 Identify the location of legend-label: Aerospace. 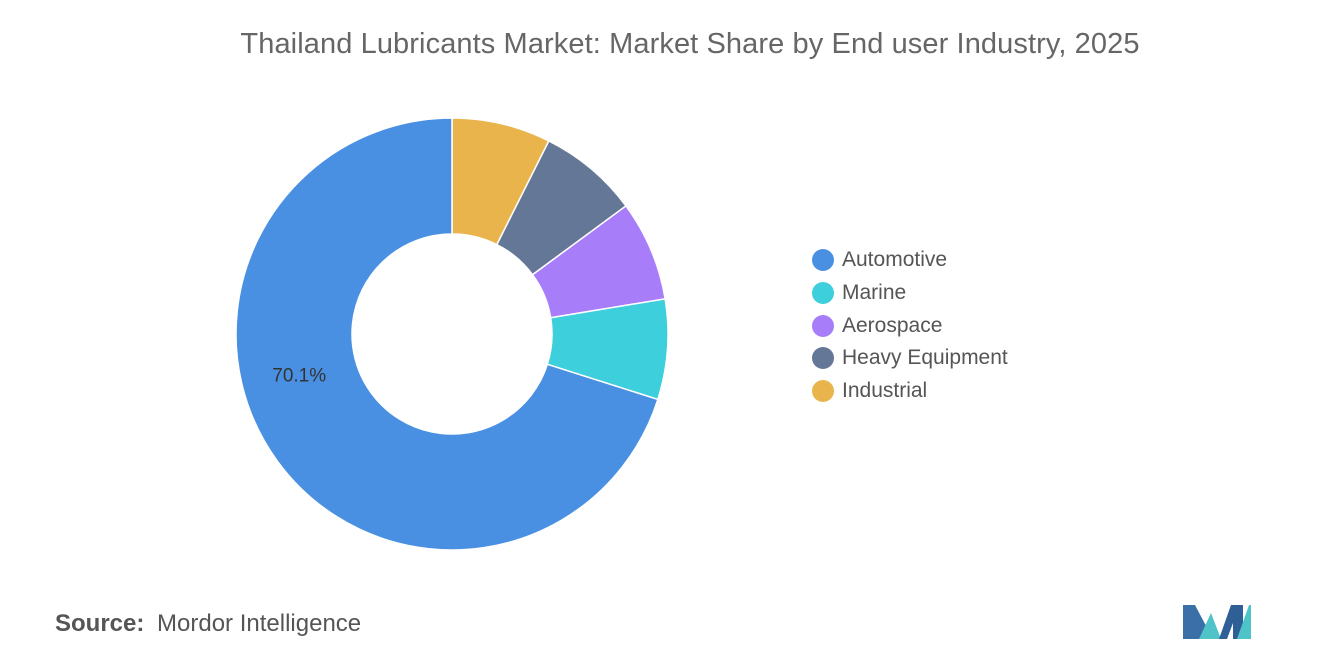
(892, 325).